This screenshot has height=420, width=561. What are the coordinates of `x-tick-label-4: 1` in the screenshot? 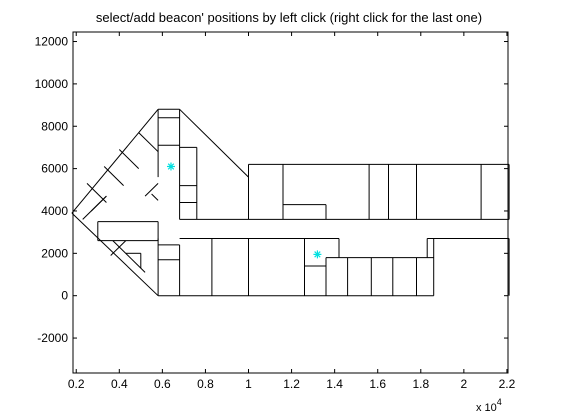 It's located at (248, 384).